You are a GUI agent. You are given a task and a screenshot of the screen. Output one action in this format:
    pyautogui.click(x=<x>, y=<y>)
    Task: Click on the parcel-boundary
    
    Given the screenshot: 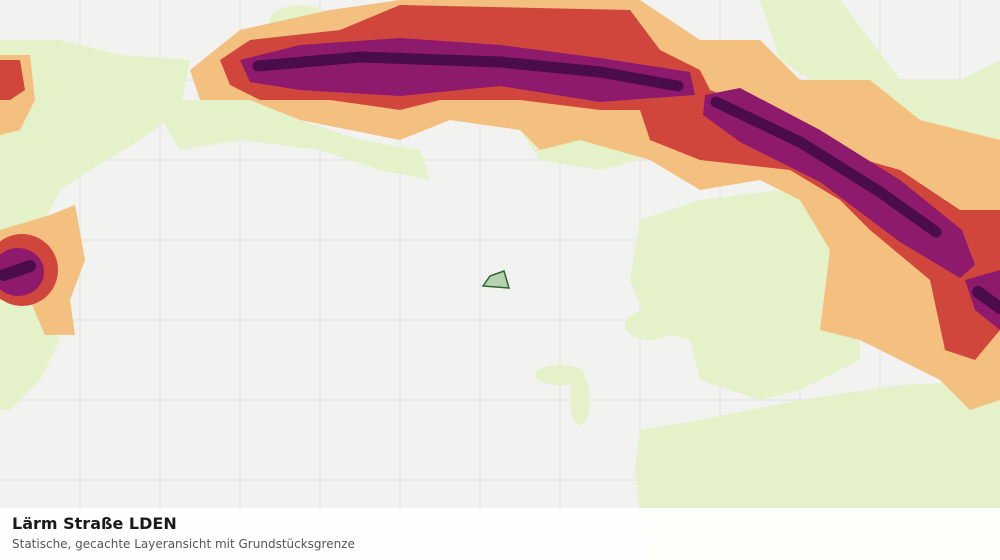 What is the action you would take?
    pyautogui.click(x=496, y=279)
    